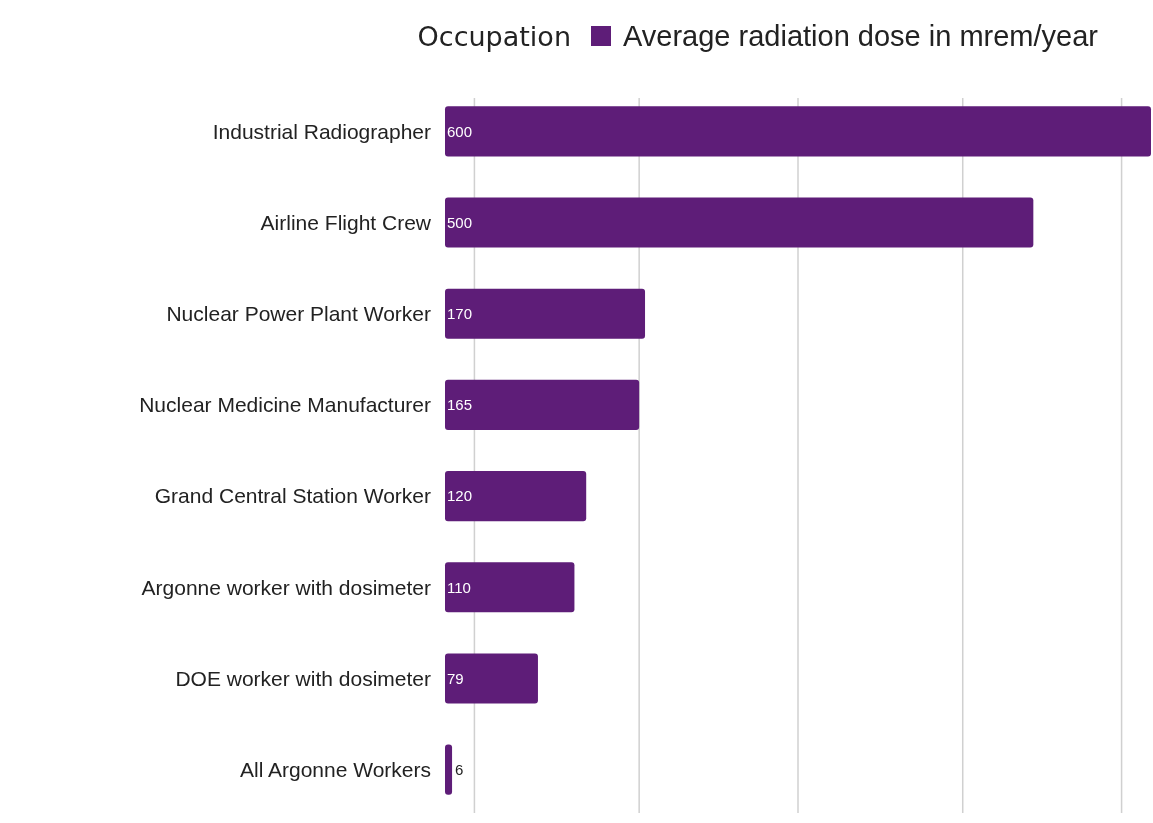 The height and width of the screenshot is (823, 1153). Describe the element at coordinates (335, 770) in the screenshot. I see `y-tick-label: All Argonne Workers` at that location.